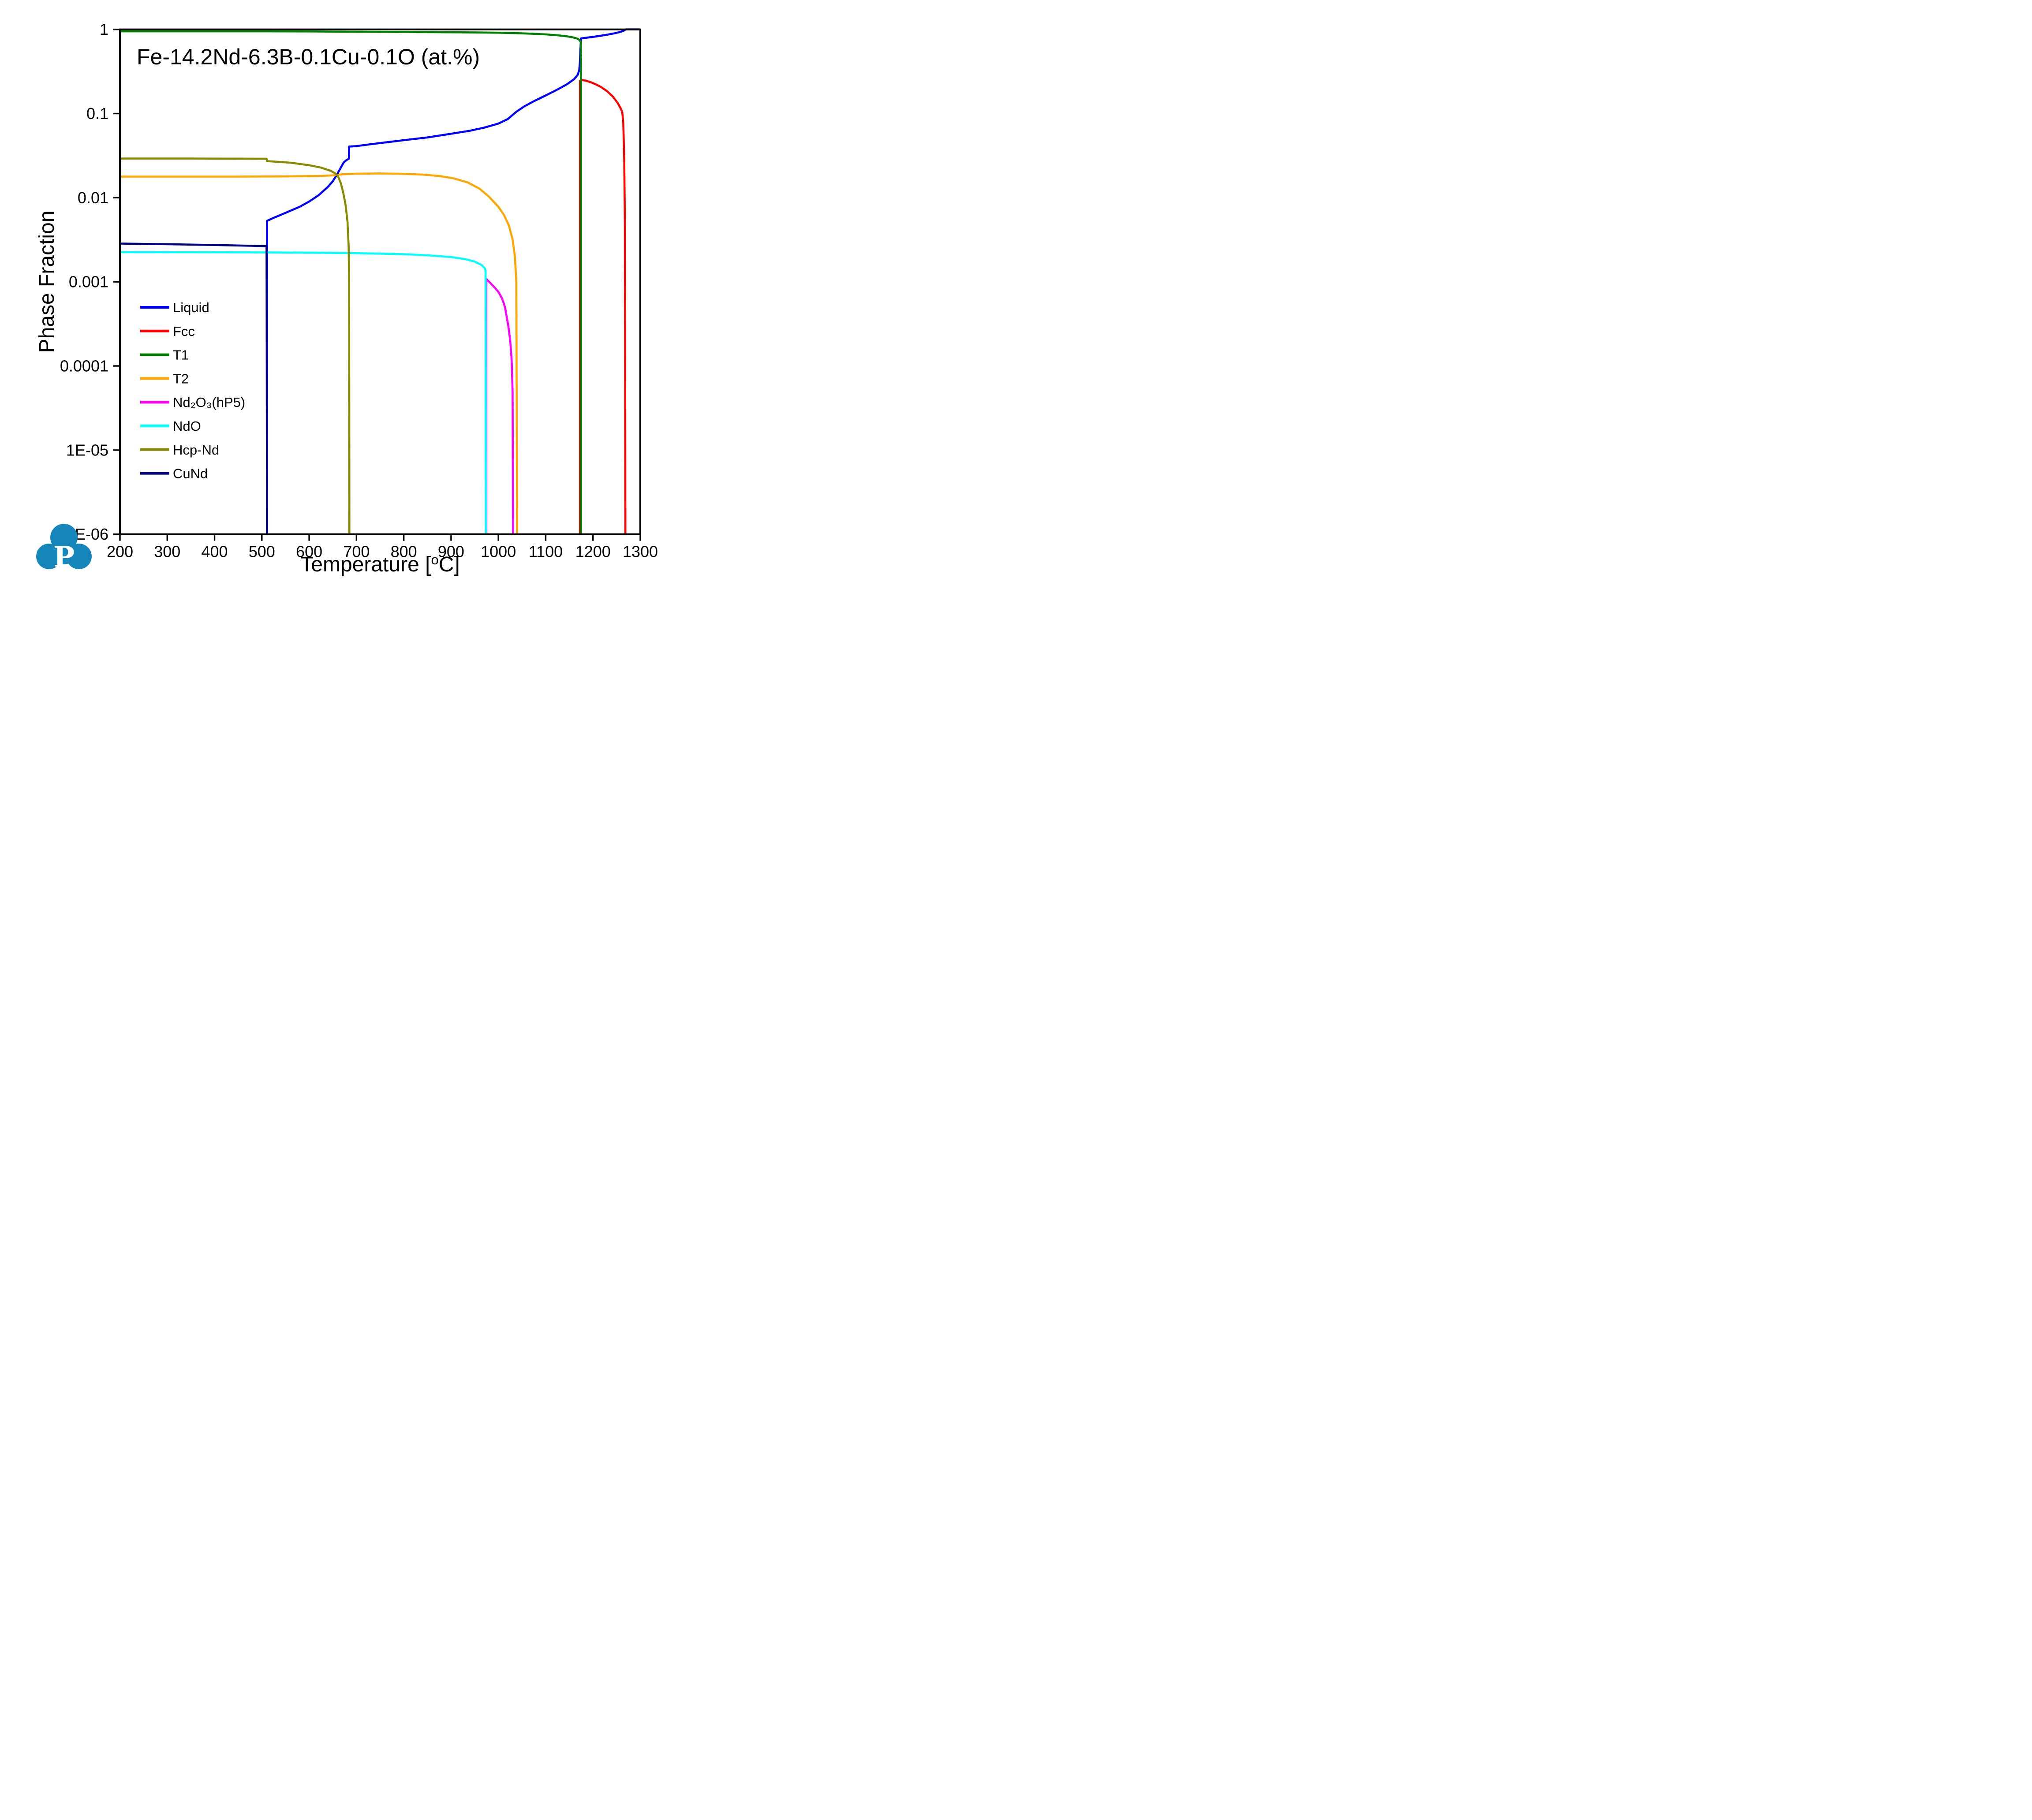 This screenshot has width=2032, height=1820. What do you see at coordinates (93, 198) in the screenshot?
I see `y-tick-label: 0.01` at bounding box center [93, 198].